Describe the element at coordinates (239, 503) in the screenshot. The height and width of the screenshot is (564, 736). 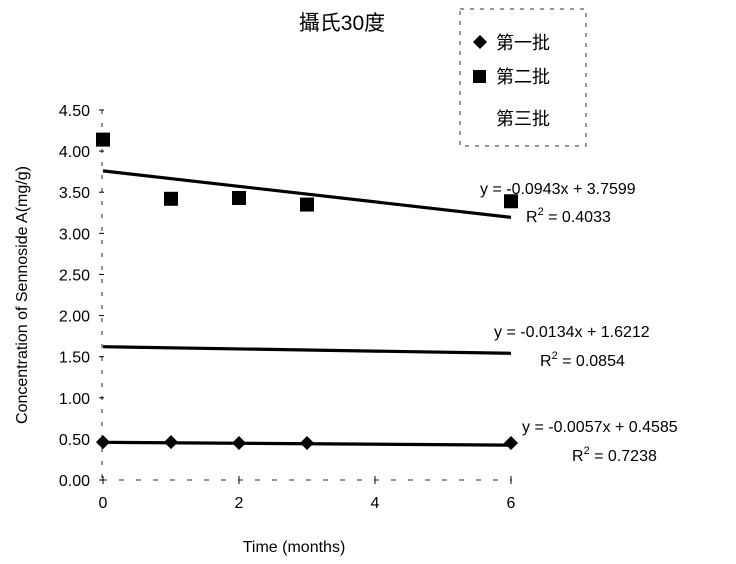
I see `x-tick-label: 2` at that location.